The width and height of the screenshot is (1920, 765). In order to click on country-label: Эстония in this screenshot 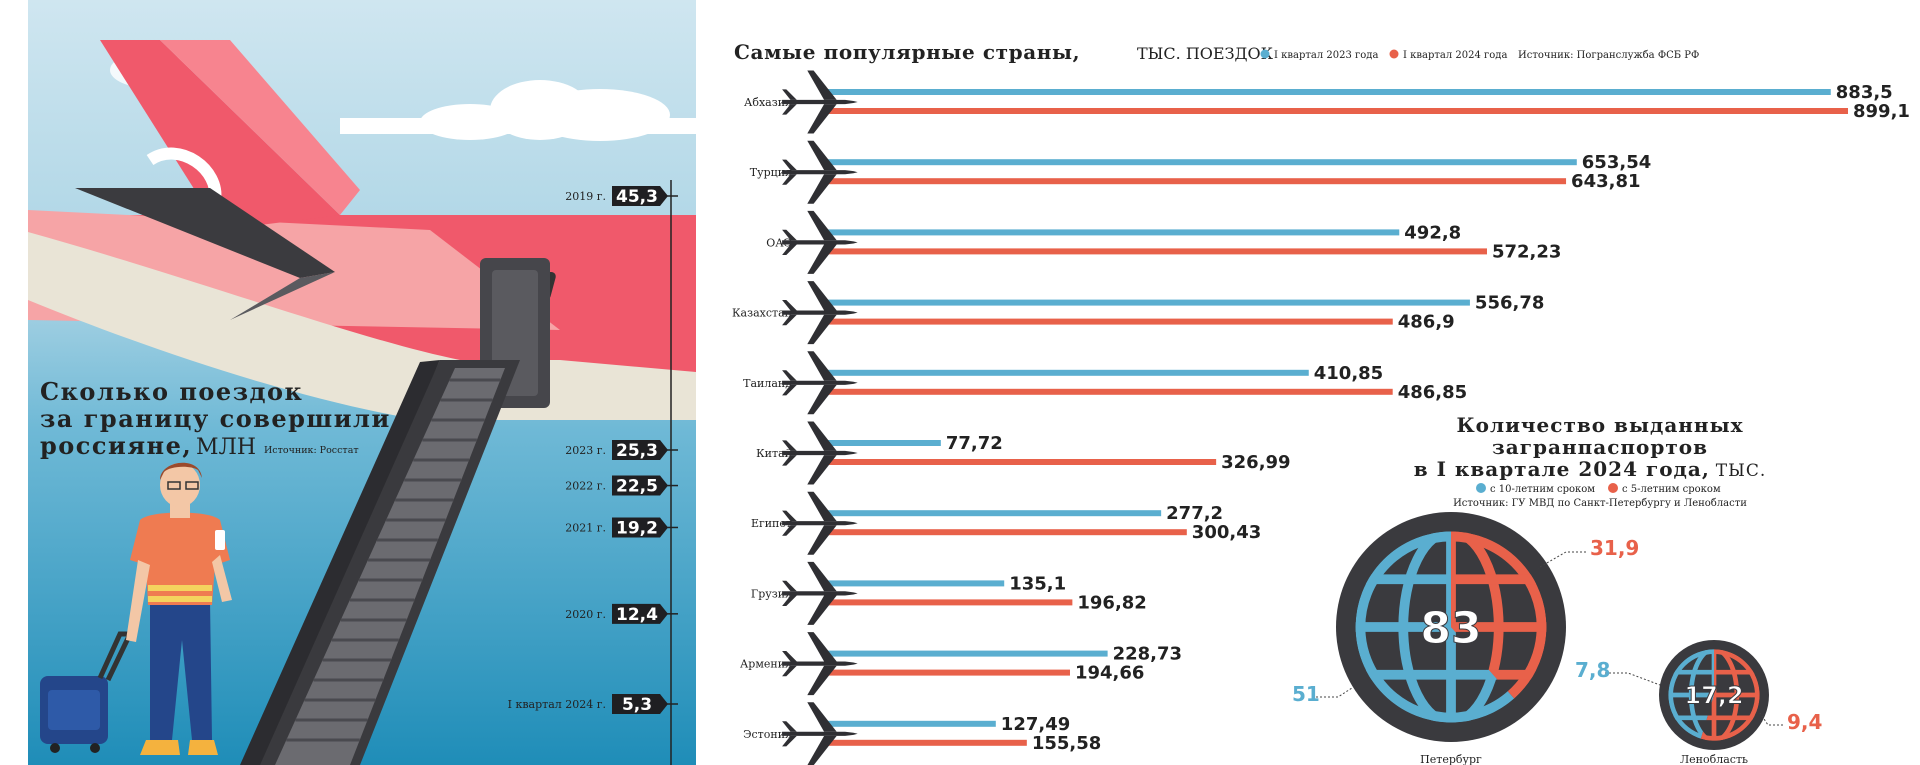, I will do `click(767, 734)`.